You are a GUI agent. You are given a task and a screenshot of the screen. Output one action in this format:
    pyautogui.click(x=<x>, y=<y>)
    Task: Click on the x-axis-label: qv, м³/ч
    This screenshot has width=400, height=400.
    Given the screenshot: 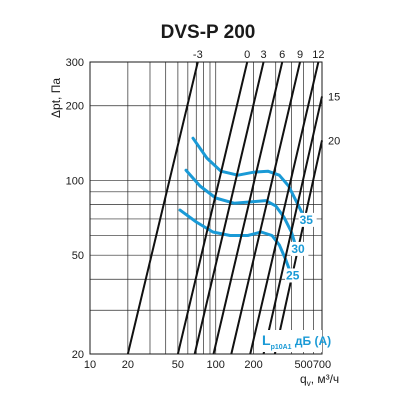 What is the action you would take?
    pyautogui.click(x=319, y=380)
    